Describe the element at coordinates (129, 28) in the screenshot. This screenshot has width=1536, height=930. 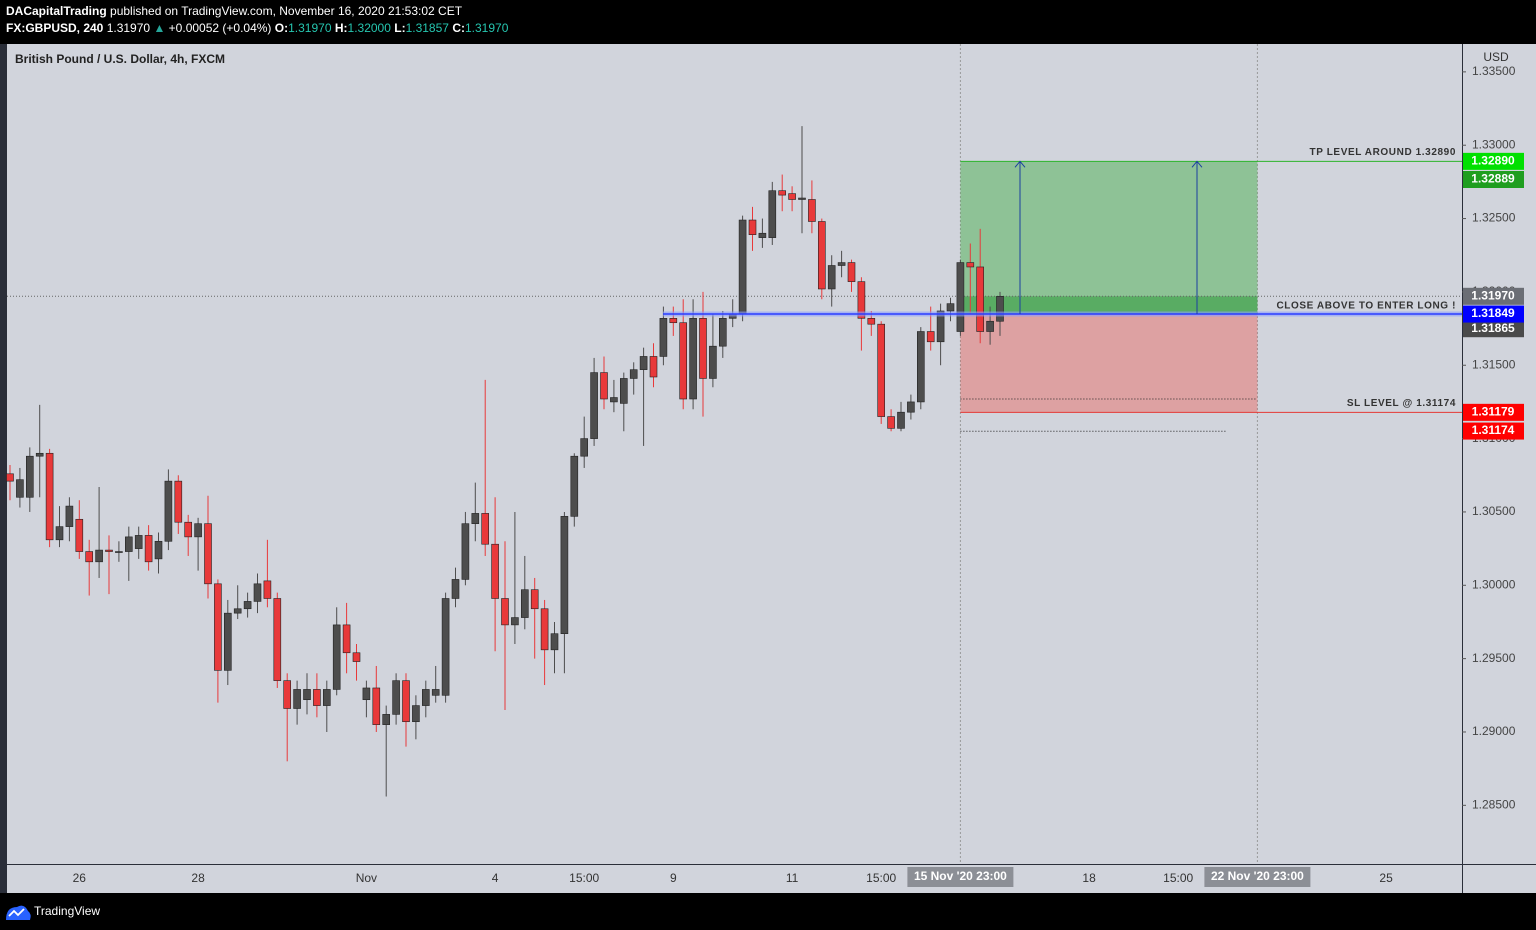
I see `last: 1.31970` at that location.